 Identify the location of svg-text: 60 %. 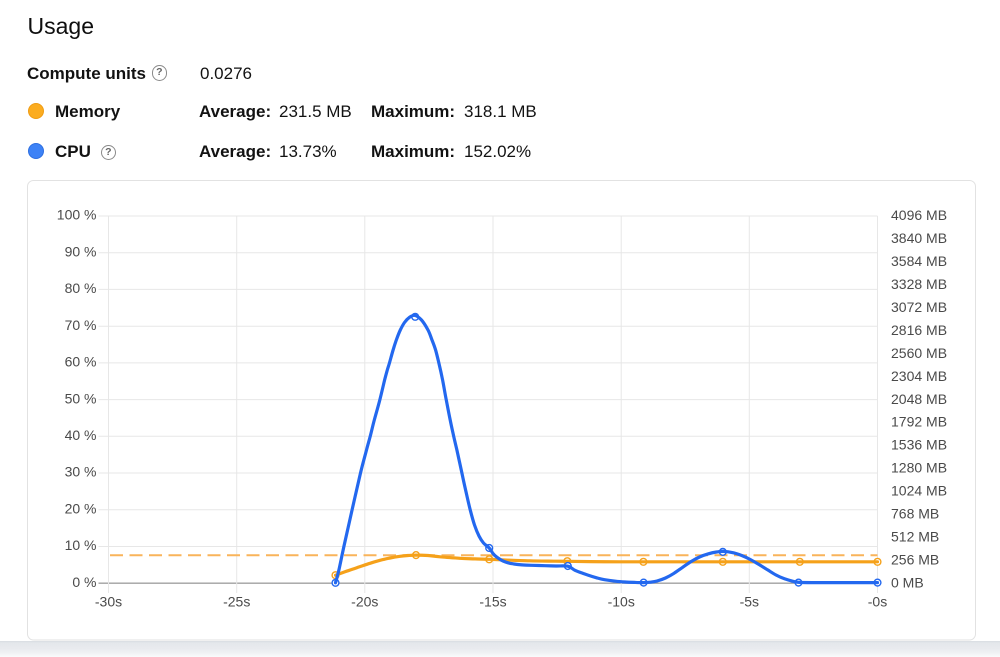
(81, 362).